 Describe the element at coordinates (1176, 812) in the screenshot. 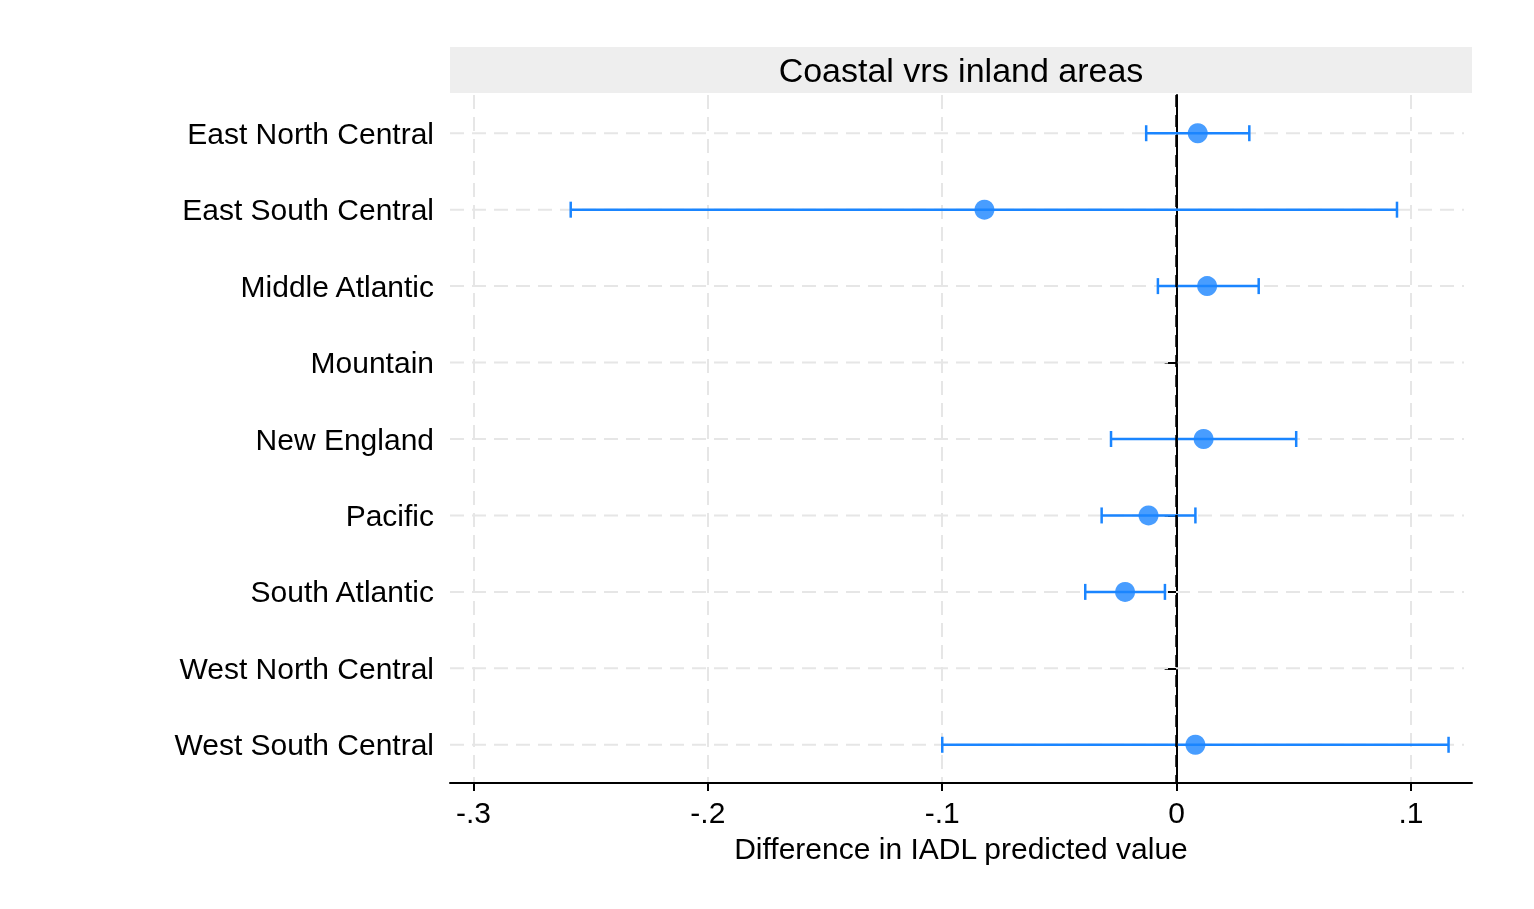

I see `x-tick-label: 0` at that location.